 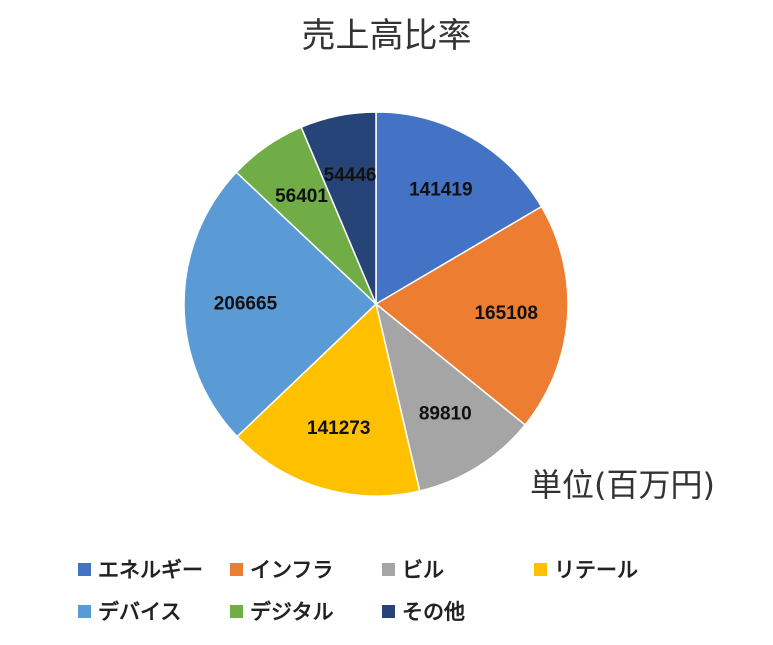 What do you see at coordinates (292, 612) in the screenshot?
I see `legend-label: デジタル` at bounding box center [292, 612].